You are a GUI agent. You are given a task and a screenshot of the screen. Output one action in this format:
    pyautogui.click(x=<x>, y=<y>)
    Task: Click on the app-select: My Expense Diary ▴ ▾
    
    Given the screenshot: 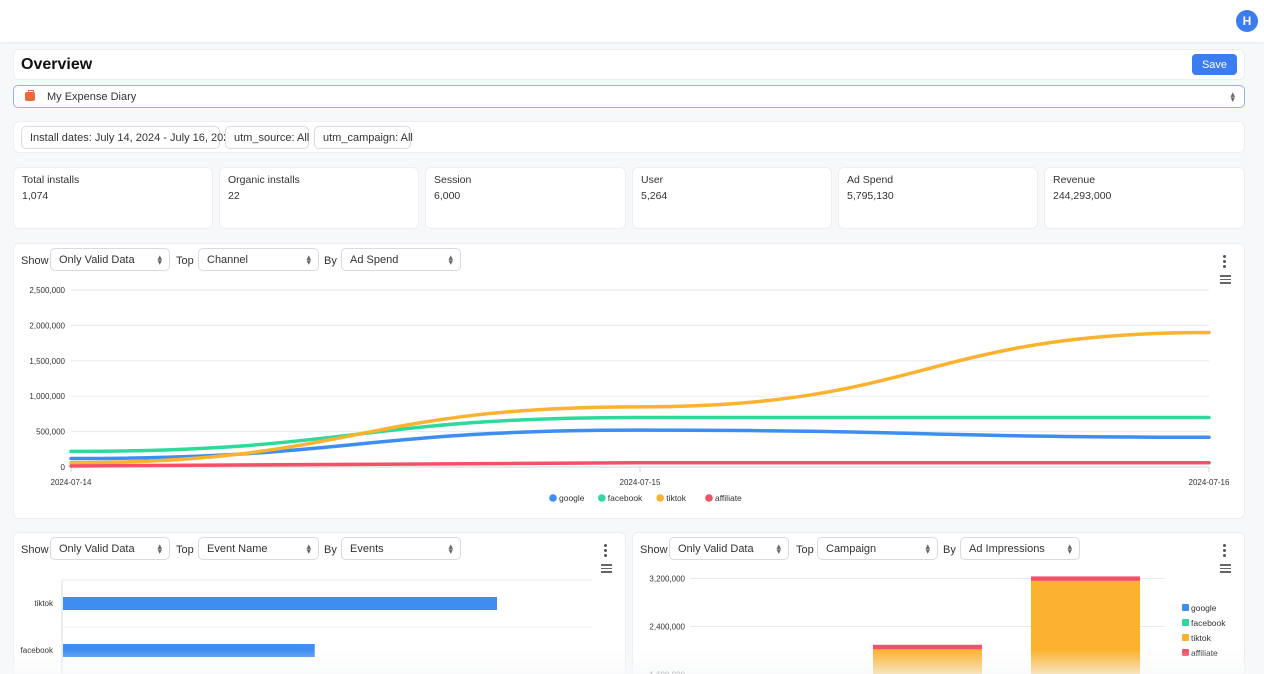 What is the action you would take?
    pyautogui.click(x=629, y=96)
    